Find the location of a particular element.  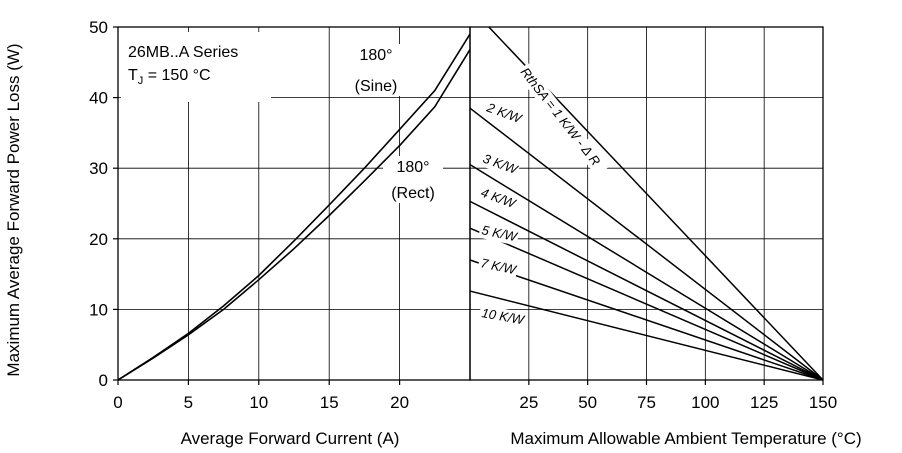

rth-label-group: 10 K/W is located at coordinates (502, 316).